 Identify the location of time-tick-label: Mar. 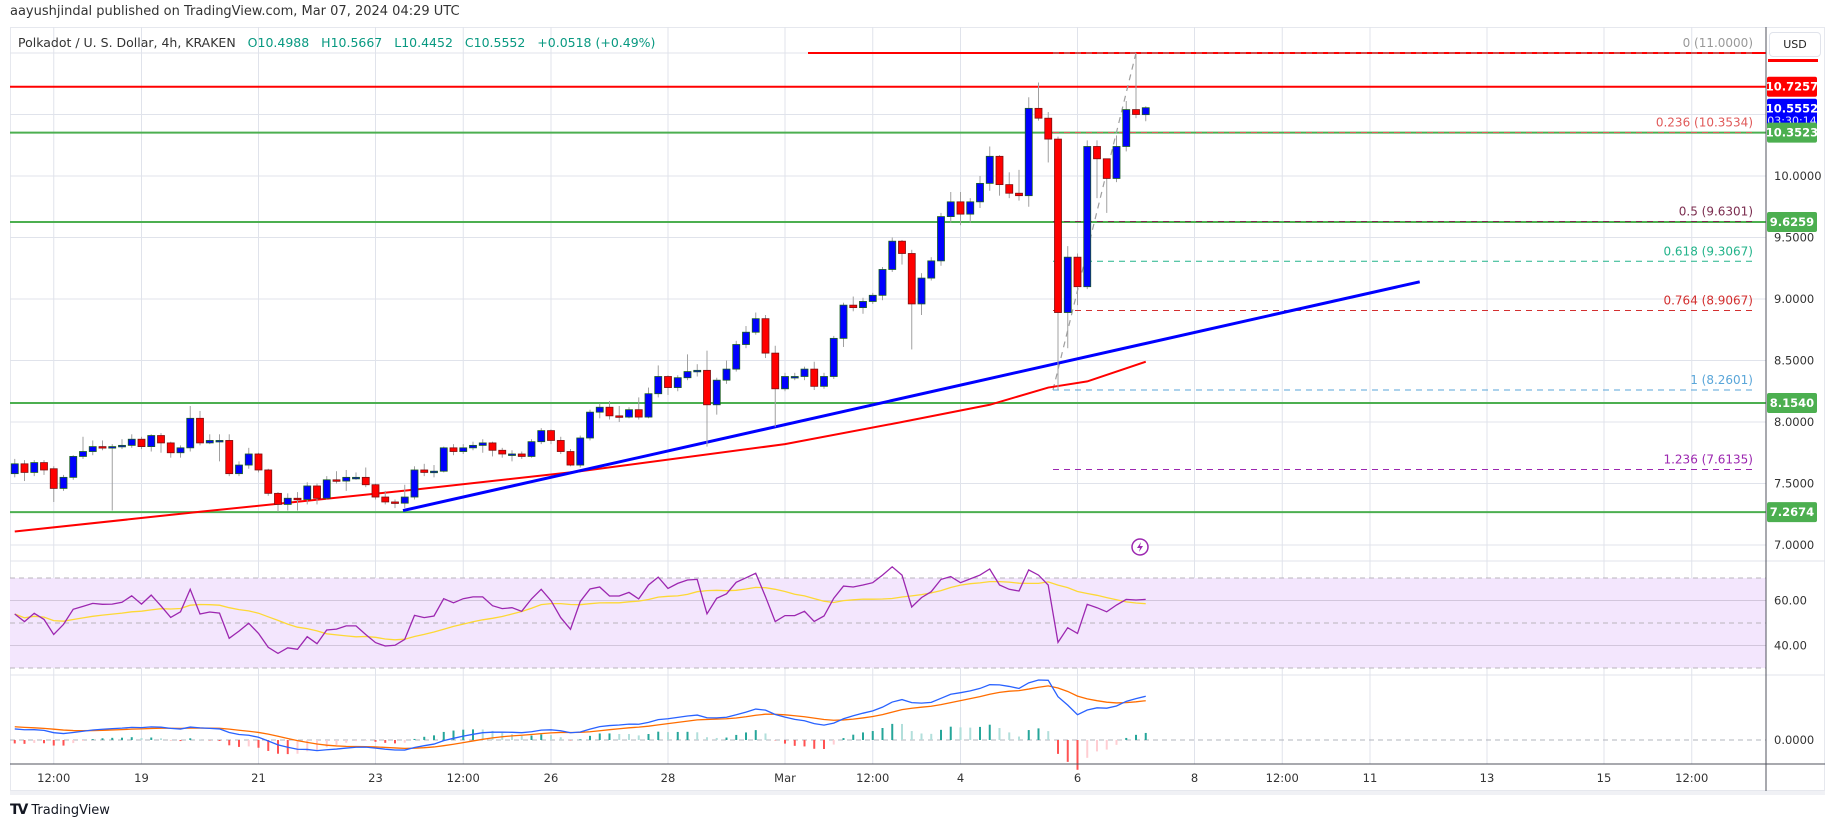
(785, 778).